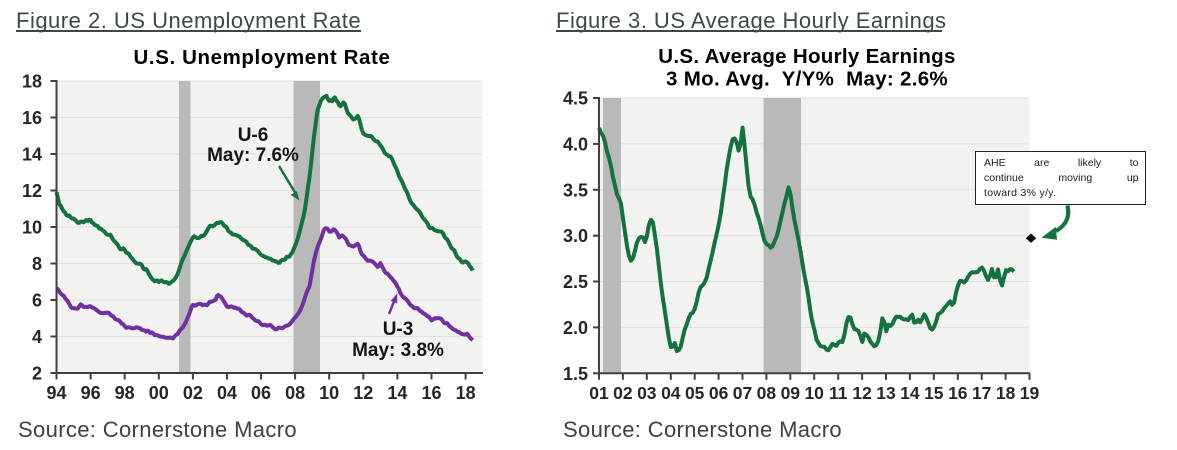 This screenshot has width=1177, height=450. What do you see at coordinates (791, 393) in the screenshot?
I see `svg-text: 09` at bounding box center [791, 393].